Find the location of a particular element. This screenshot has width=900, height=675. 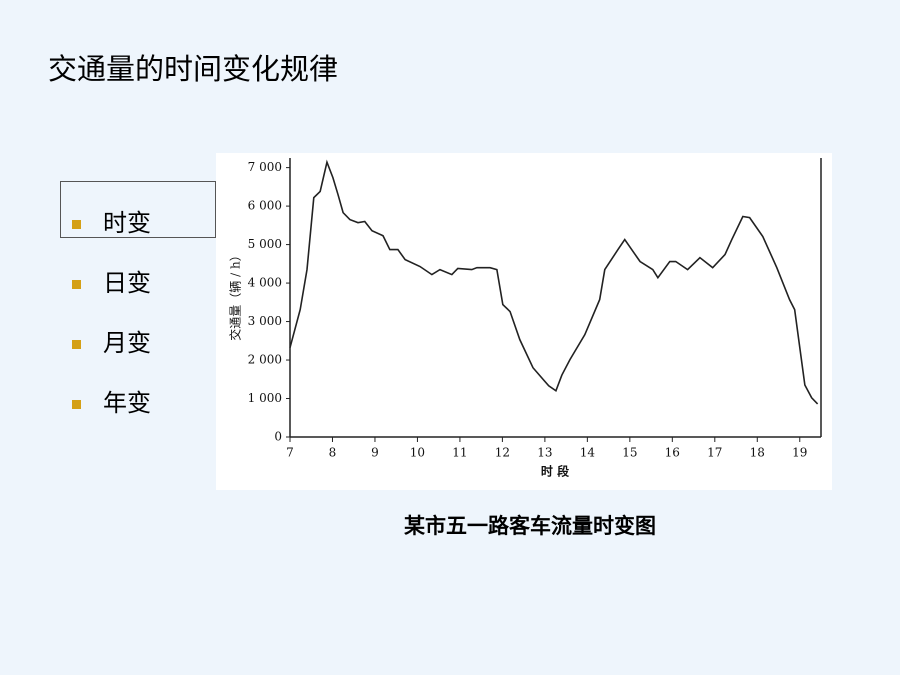

y-tick-label: 2 000 is located at coordinates (265, 360).